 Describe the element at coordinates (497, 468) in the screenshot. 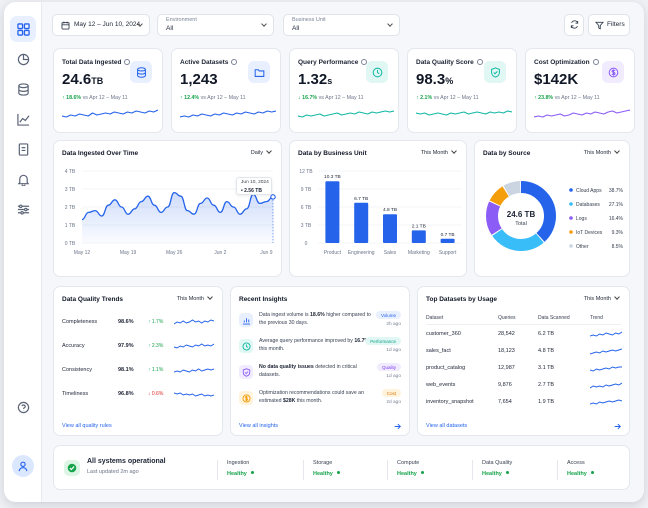

I see `status-item: Data Quality Healthy` at that location.